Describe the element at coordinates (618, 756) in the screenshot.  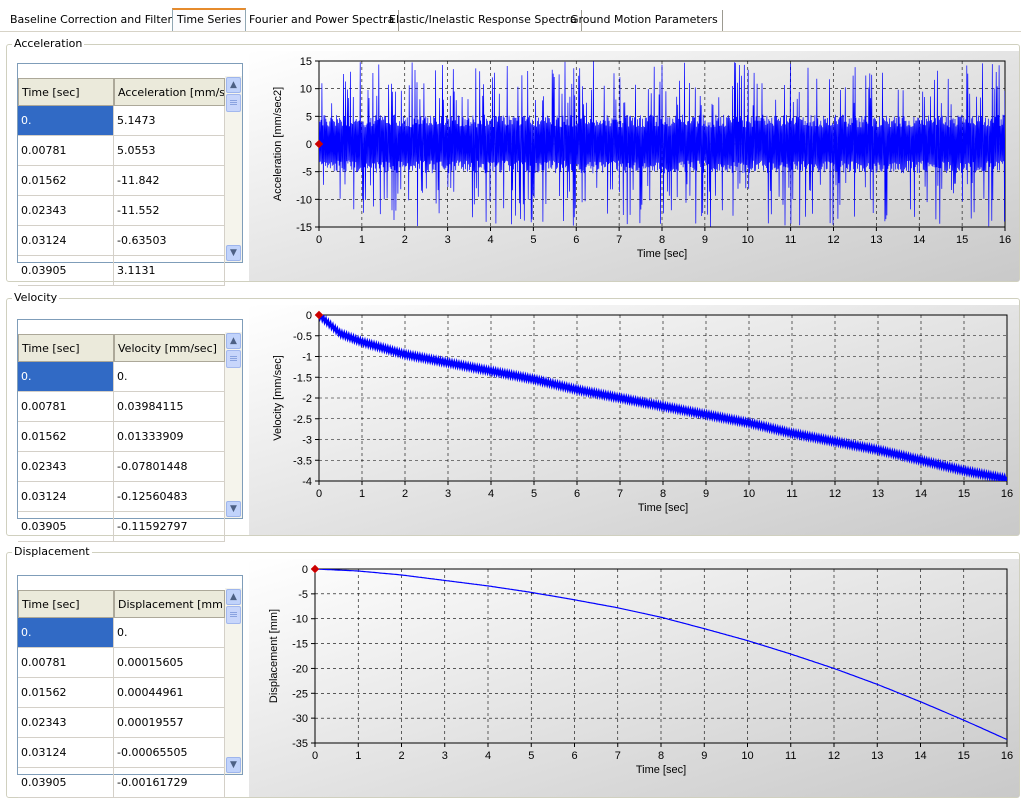
I see `x-tick-label: 7` at that location.